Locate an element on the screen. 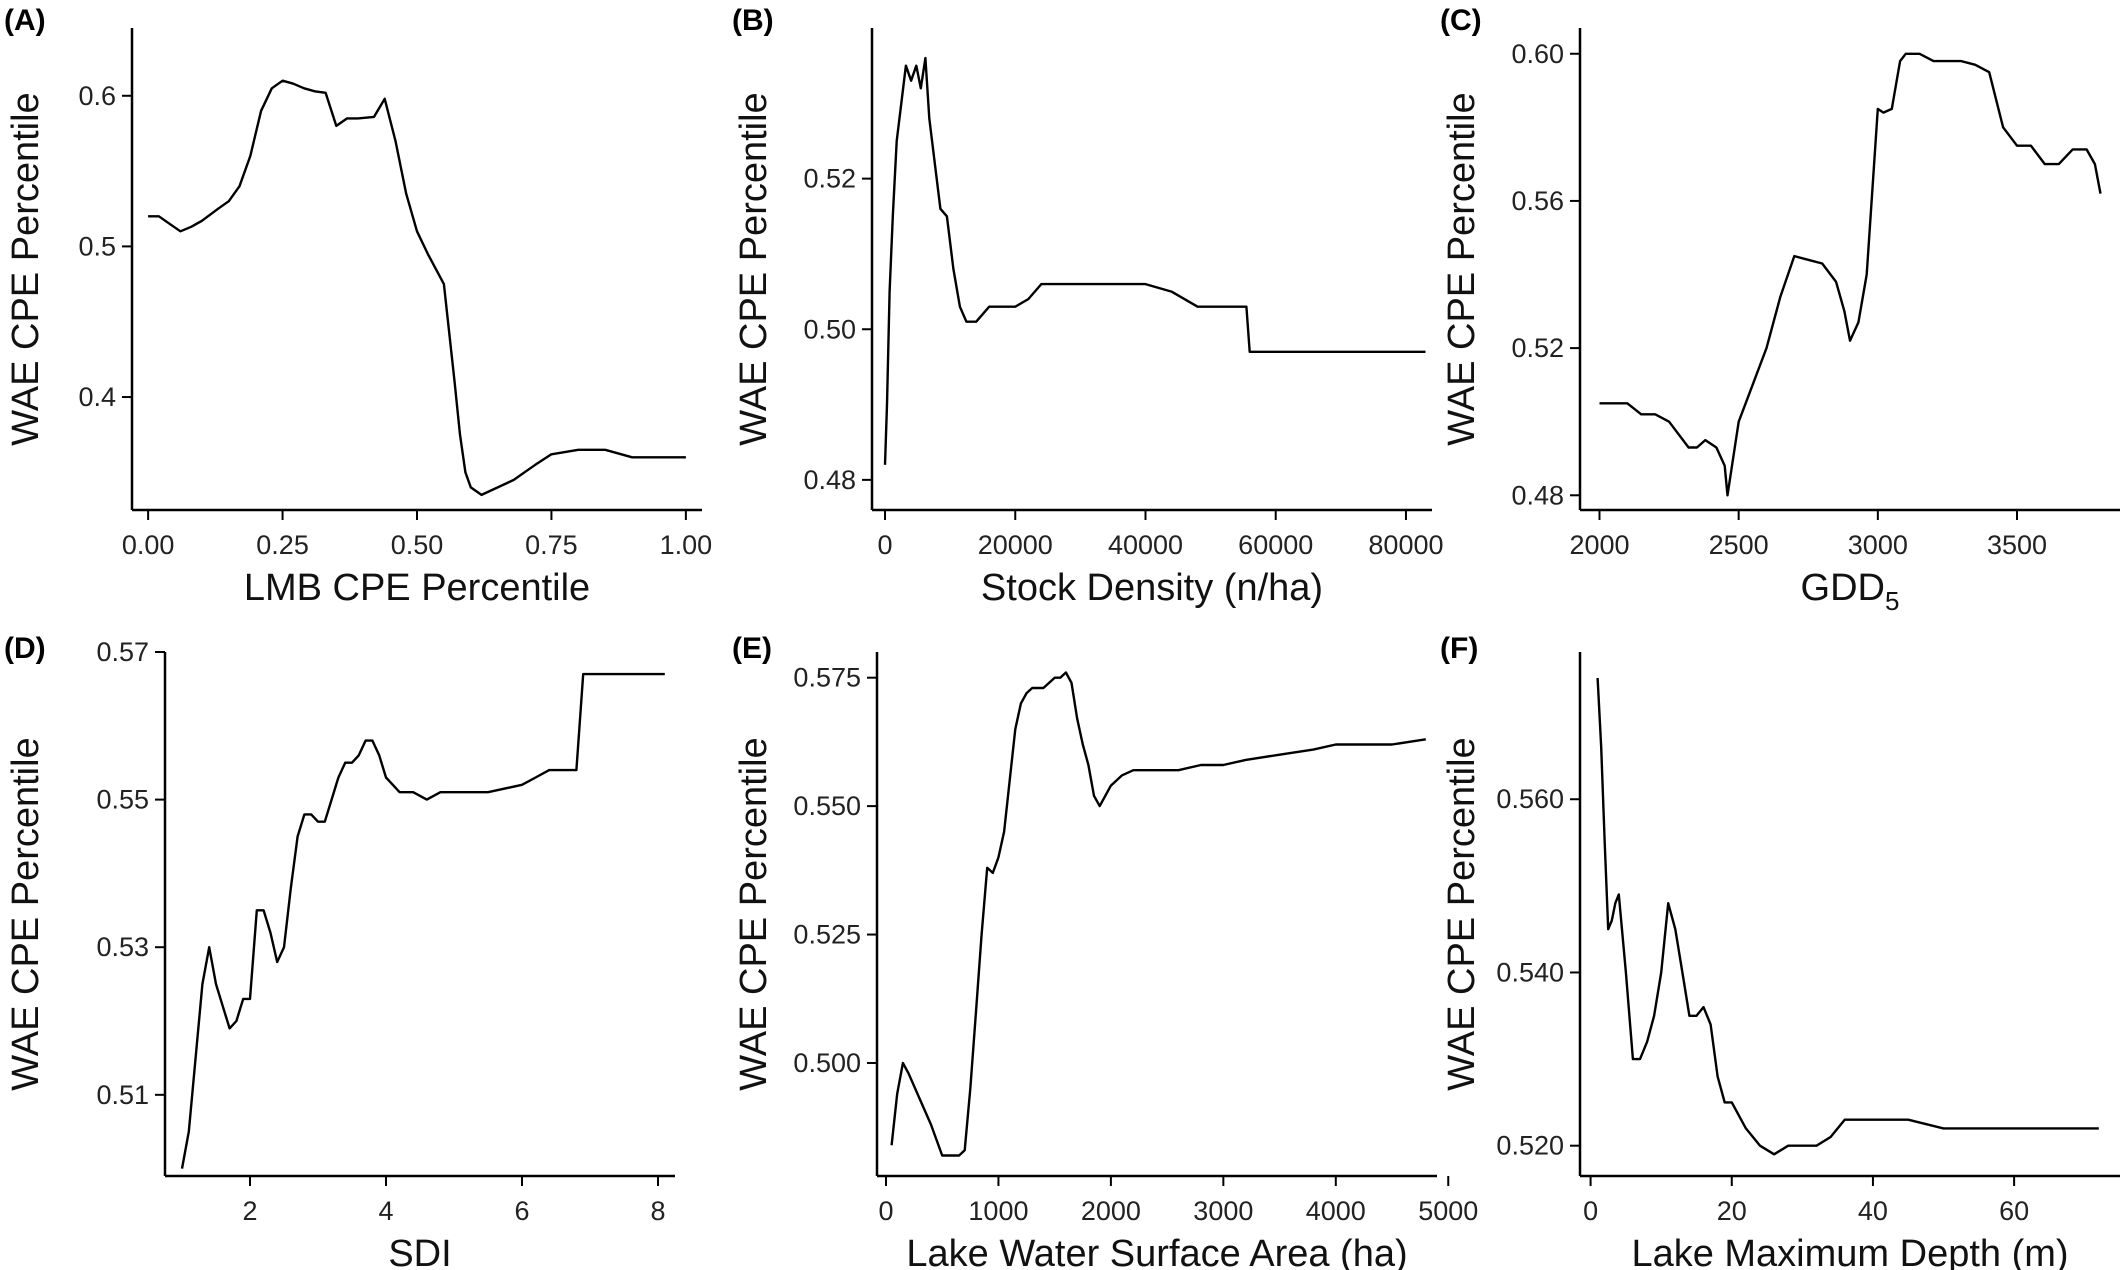 This screenshot has width=2128, height=1270. y-tick-label: 0.550 is located at coordinates (827, 806).